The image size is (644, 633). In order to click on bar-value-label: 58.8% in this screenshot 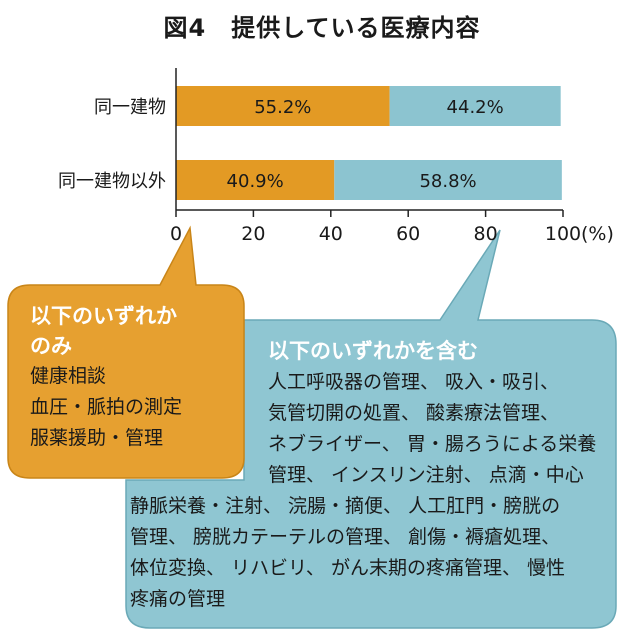, I will do `click(447, 181)`.